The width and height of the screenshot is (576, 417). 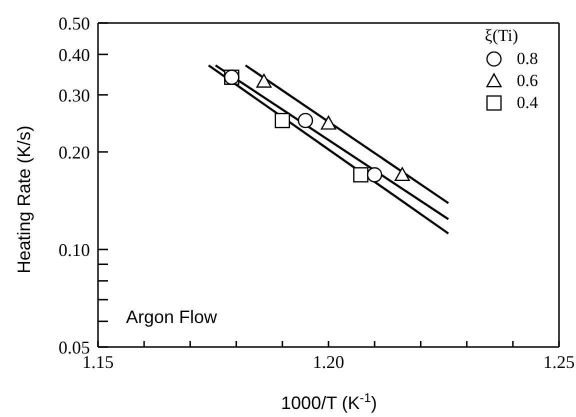 I want to click on y-axis-title: Heating Rate (K/s), so click(x=24, y=199).